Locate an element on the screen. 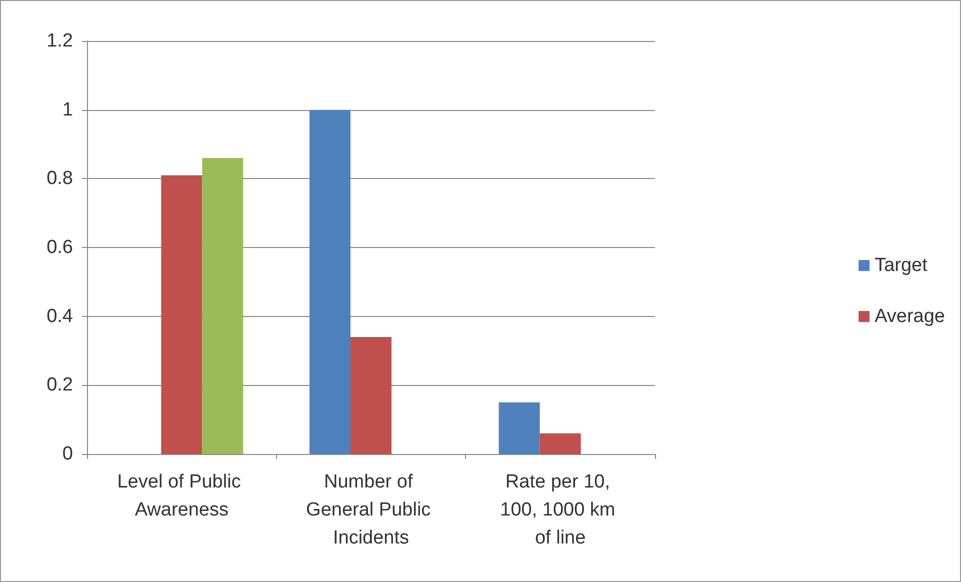 The width and height of the screenshot is (961, 582). legend-label: Average is located at coordinates (910, 316).